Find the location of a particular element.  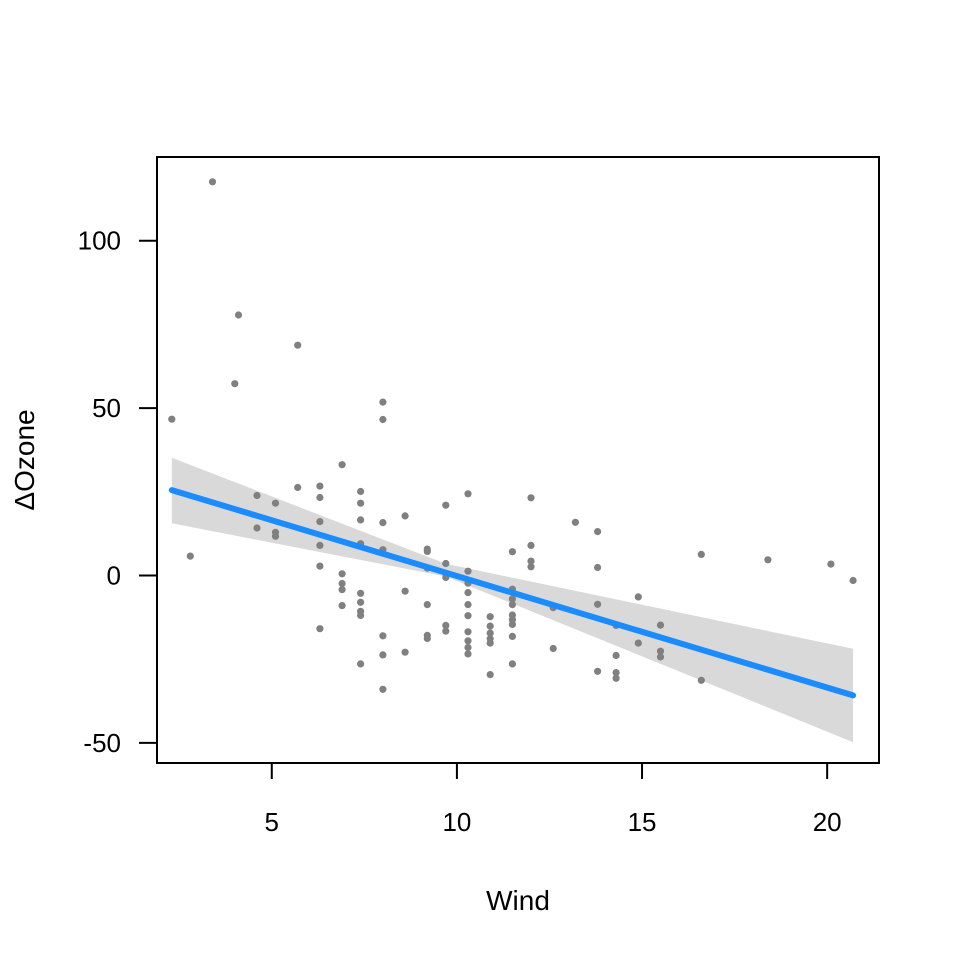

x-tick-label: 15 is located at coordinates (642, 822).